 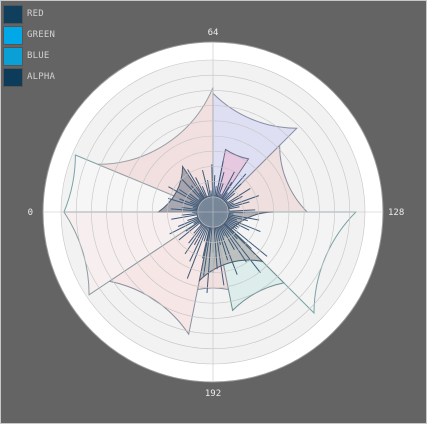 I want to click on legend-item-alpha: ALPHA, so click(x=47, y=77).